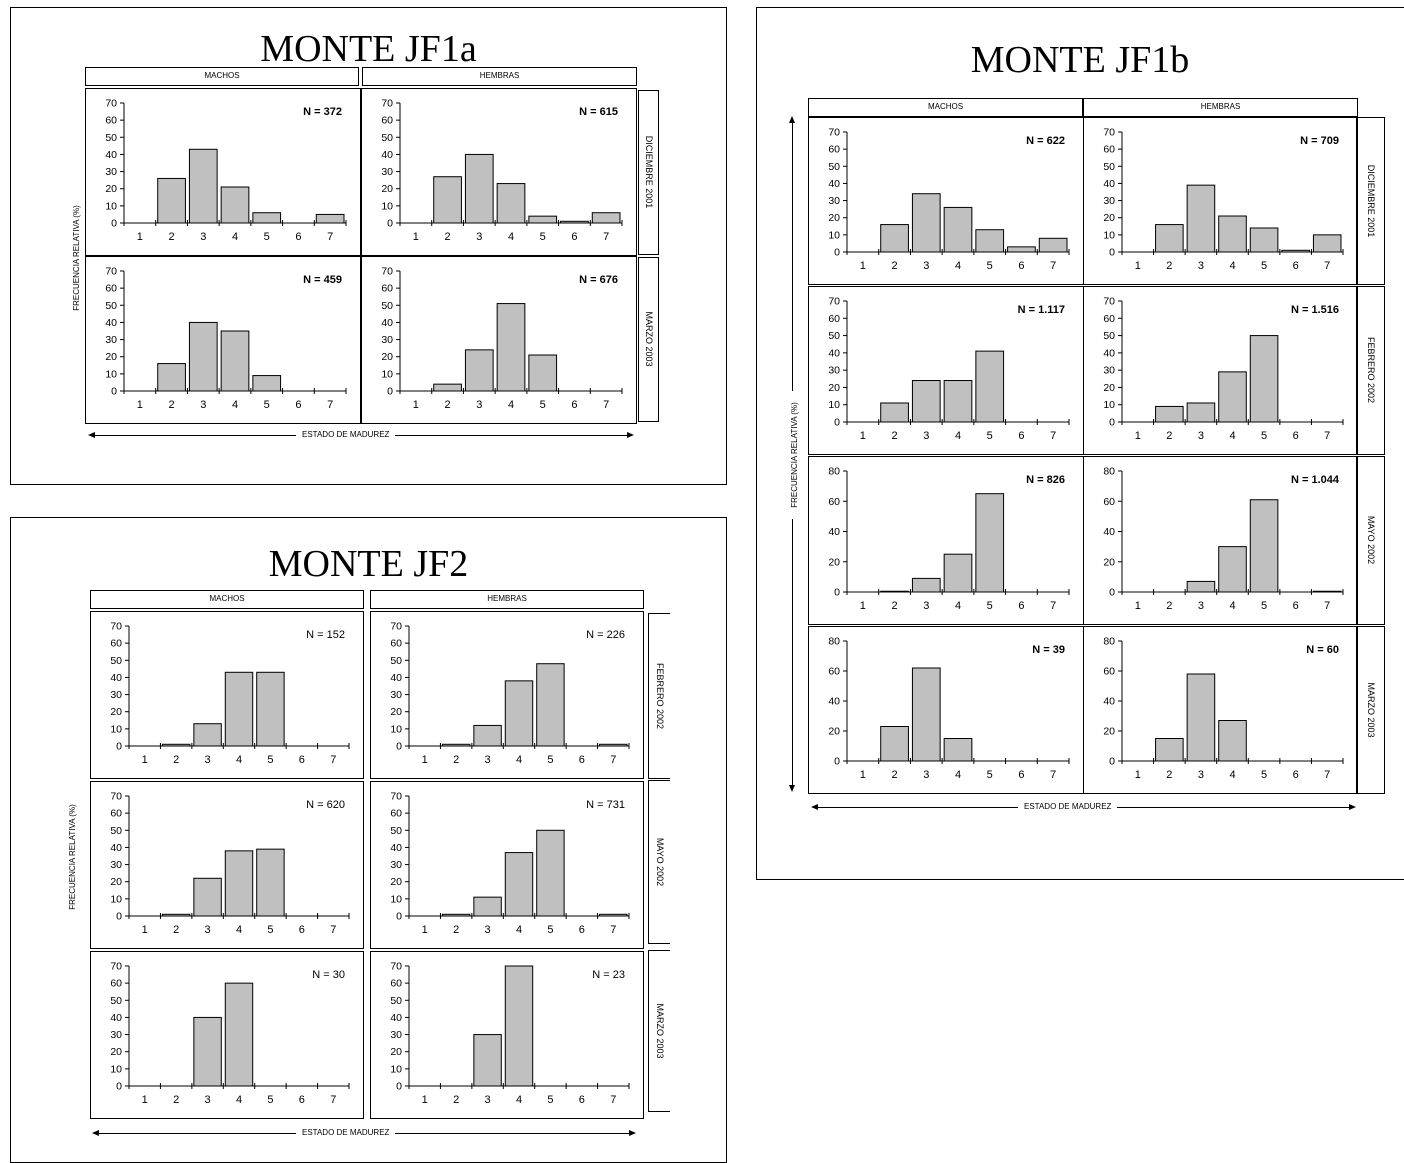 The height and width of the screenshot is (1163, 1404). Describe the element at coordinates (322, 112) in the screenshot. I see `sample-size-label: N = 372` at that location.